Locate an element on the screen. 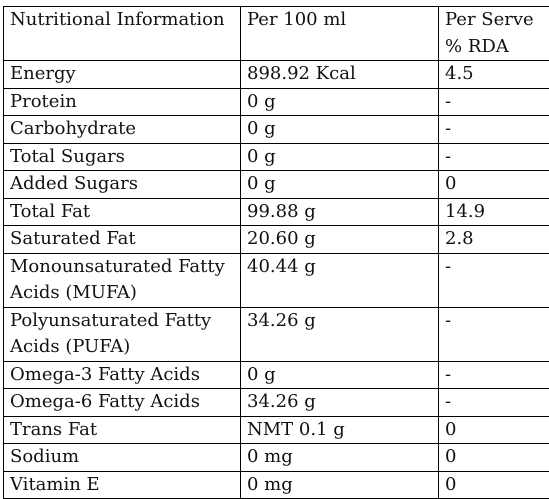 Image resolution: width=549 pixels, height=499 pixels. nutrient-name: Added Sugars is located at coordinates (122, 185).